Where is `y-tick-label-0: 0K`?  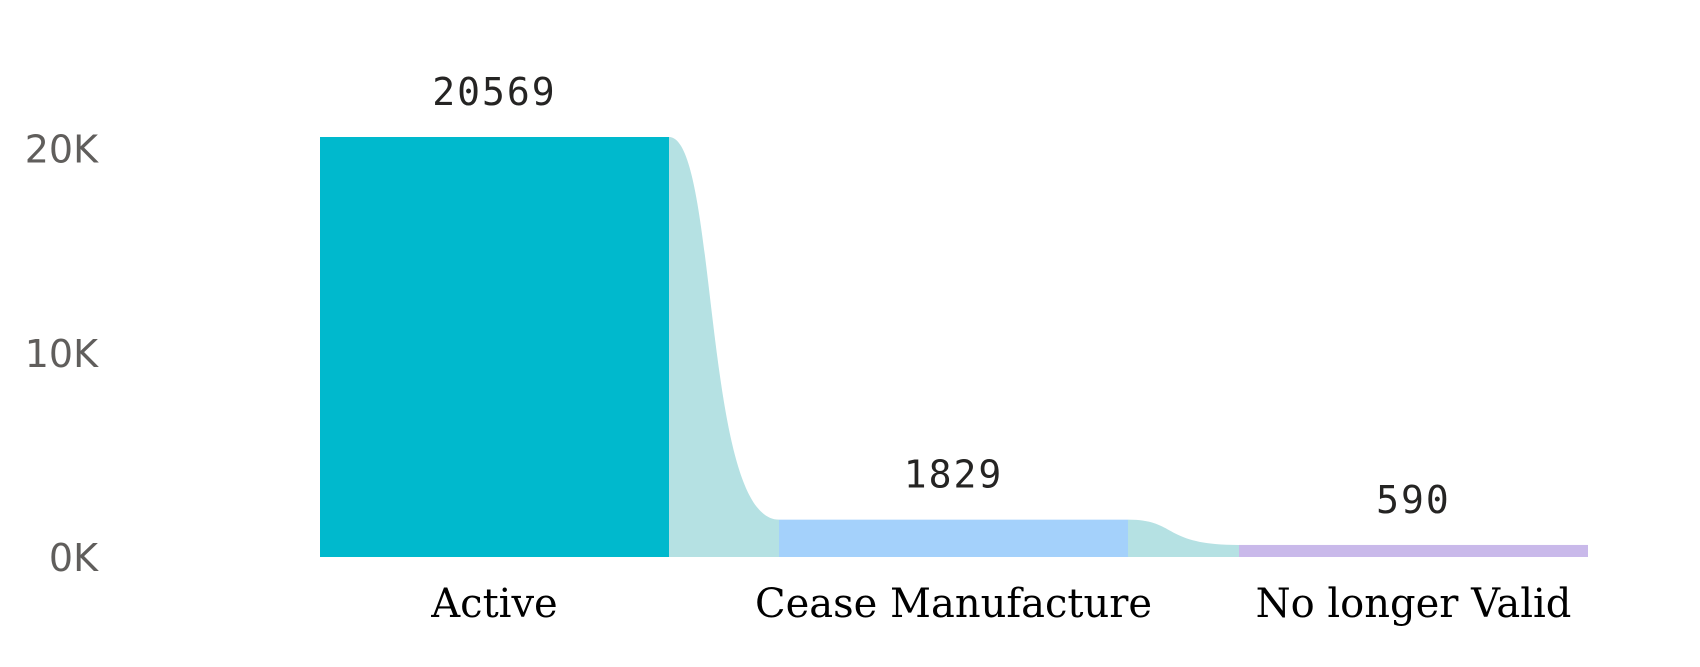
y-tick-label-0: 0K is located at coordinates (74, 558).